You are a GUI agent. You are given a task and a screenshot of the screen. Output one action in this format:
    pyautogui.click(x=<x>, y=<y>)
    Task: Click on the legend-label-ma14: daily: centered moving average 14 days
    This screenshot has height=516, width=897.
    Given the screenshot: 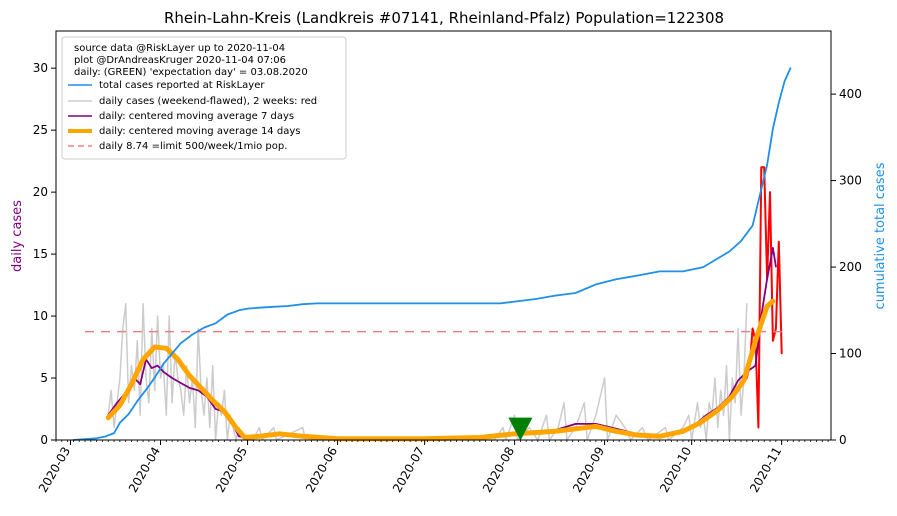 What is the action you would take?
    pyautogui.click(x=199, y=131)
    